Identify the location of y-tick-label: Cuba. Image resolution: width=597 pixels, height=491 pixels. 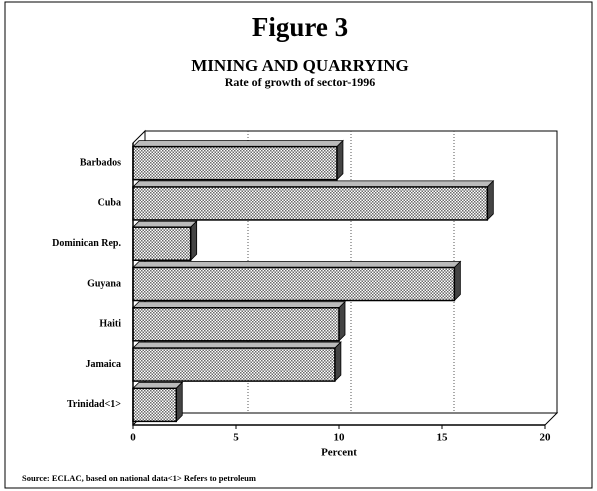
(109, 203).